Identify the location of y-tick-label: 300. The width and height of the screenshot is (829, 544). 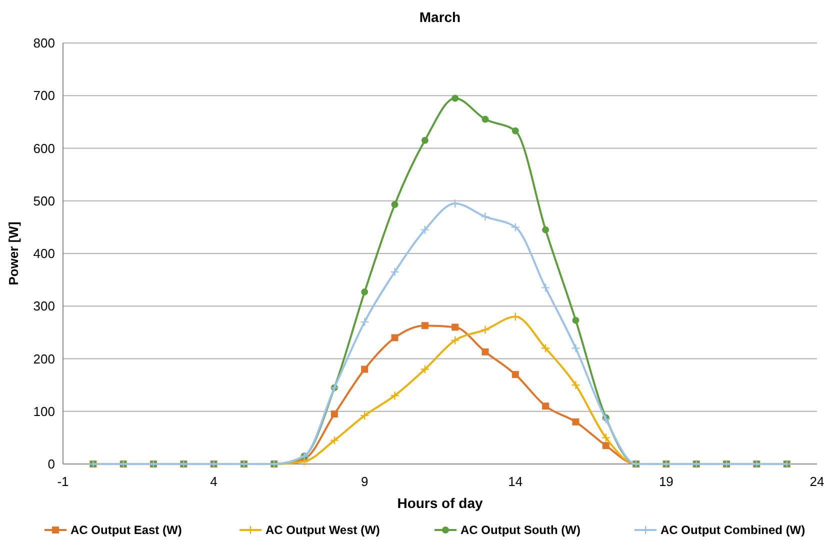
(44, 306).